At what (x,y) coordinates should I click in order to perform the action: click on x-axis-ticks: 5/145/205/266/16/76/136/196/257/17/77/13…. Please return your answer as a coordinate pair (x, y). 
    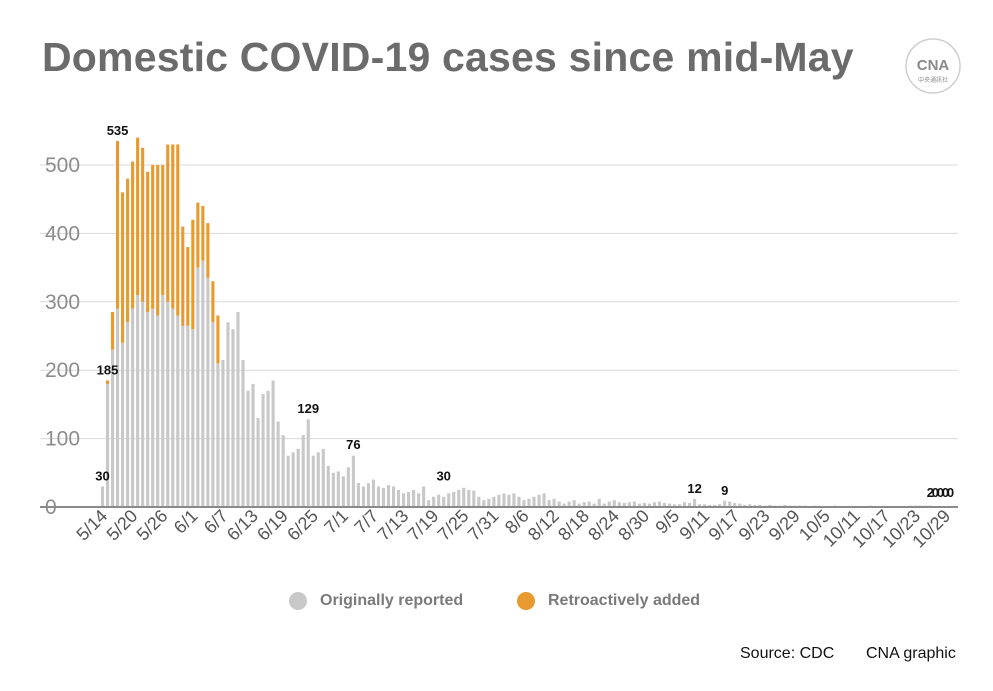
    Looking at the image, I should click on (513, 529).